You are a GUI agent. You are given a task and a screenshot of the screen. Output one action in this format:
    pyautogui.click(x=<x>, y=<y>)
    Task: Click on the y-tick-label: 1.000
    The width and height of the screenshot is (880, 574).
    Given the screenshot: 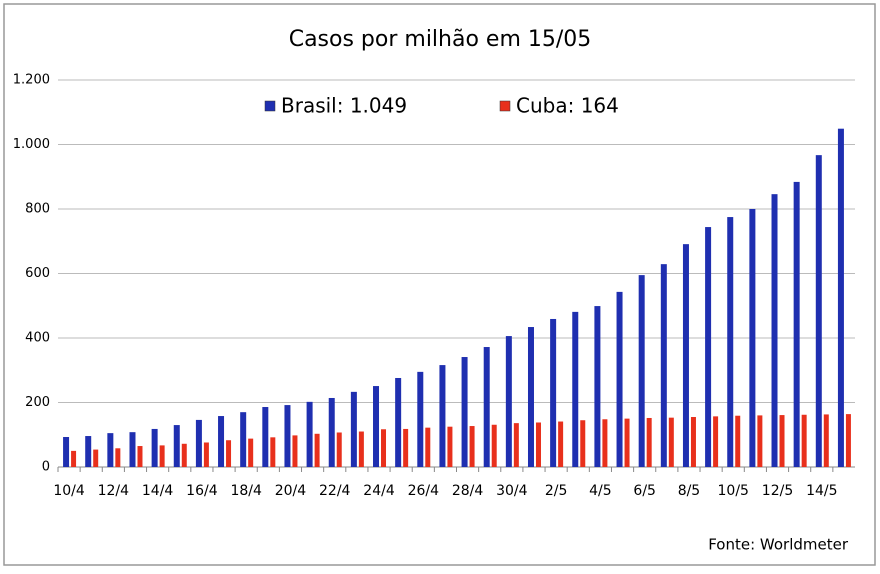 What is the action you would take?
    pyautogui.click(x=31, y=144)
    